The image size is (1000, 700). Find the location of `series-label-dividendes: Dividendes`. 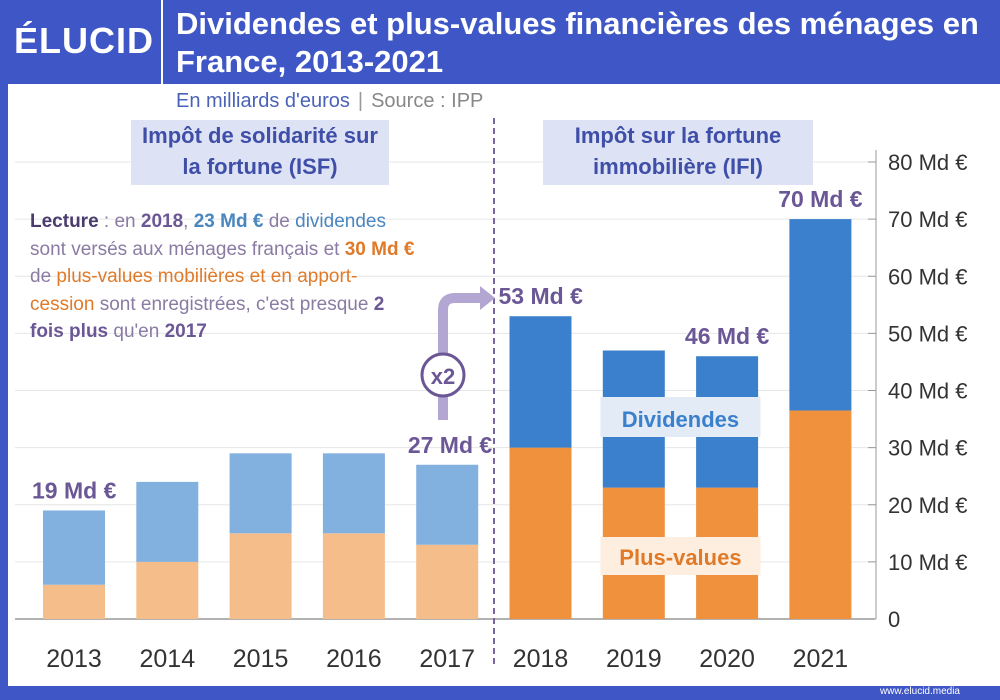

series-label-dividendes: Dividendes is located at coordinates (680, 419).